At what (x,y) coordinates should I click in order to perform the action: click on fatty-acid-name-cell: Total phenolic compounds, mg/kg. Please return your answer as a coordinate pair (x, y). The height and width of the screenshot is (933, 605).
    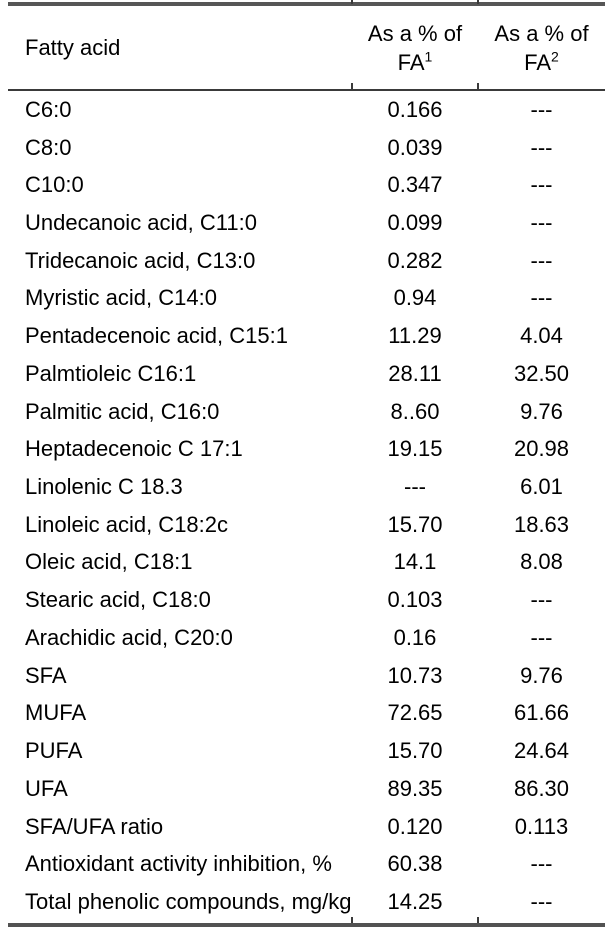
    Looking at the image, I should click on (188, 901).